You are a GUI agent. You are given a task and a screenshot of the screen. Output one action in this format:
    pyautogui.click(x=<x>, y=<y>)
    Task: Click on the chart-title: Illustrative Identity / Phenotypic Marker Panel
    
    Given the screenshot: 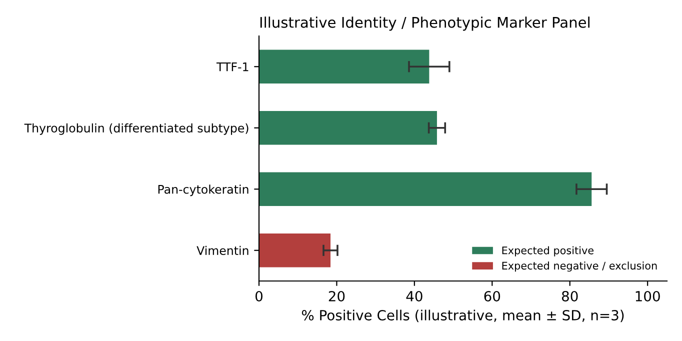 What is the action you would take?
    pyautogui.click(x=425, y=23)
    